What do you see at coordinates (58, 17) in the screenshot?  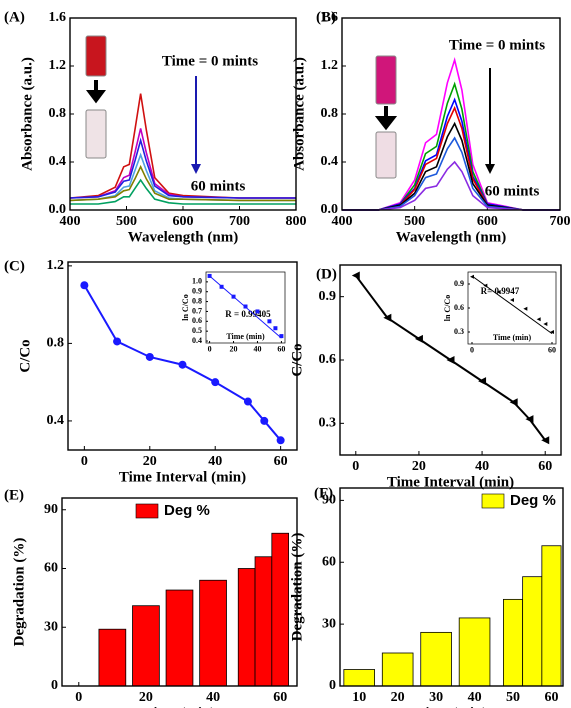 I see `y-tick-label: 1.6` at bounding box center [58, 17].